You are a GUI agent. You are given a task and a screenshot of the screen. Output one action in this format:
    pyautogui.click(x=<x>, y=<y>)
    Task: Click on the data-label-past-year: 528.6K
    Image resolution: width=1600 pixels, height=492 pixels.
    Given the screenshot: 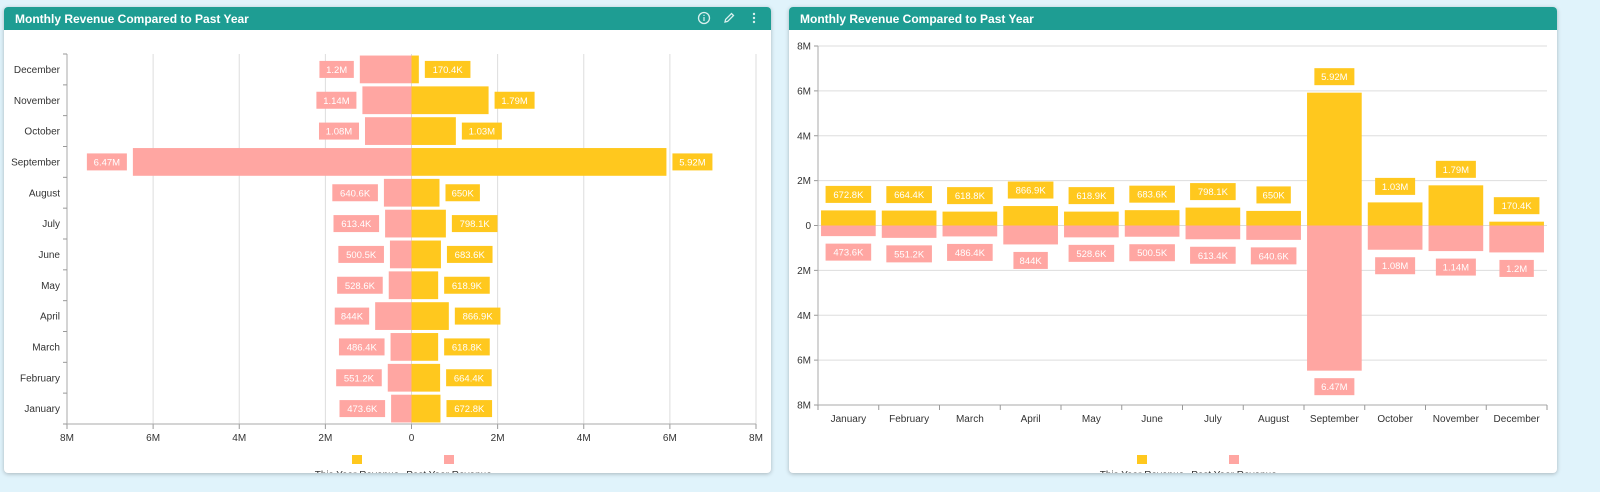 What is the action you would take?
    pyautogui.click(x=1091, y=254)
    